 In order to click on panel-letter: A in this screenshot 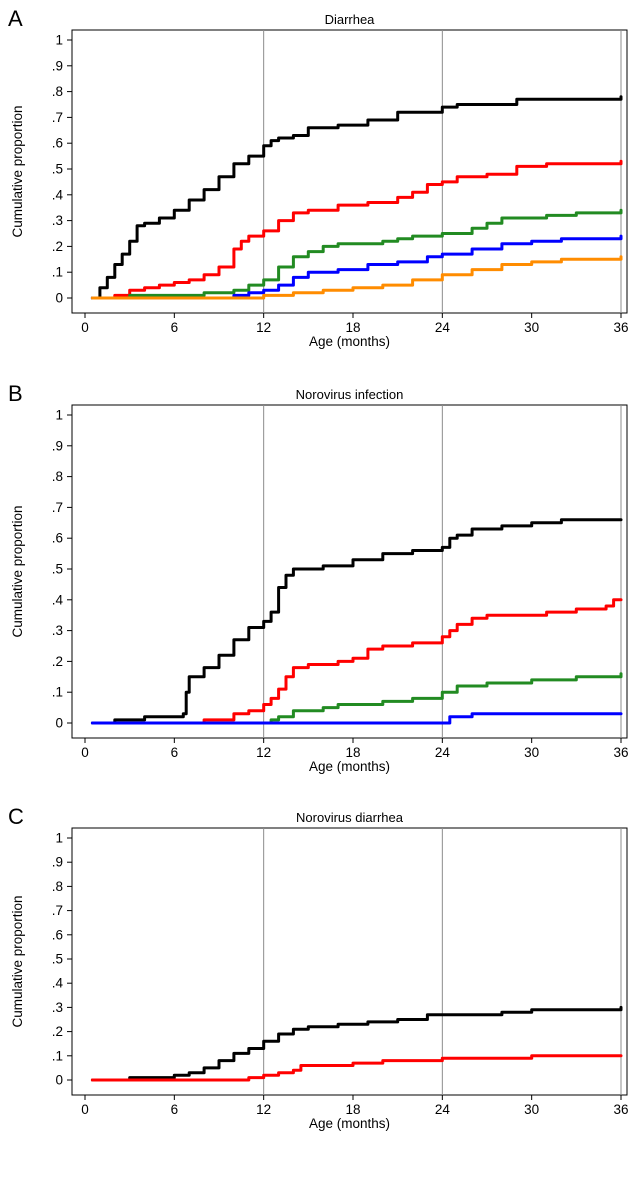, I will do `click(15, 18)`.